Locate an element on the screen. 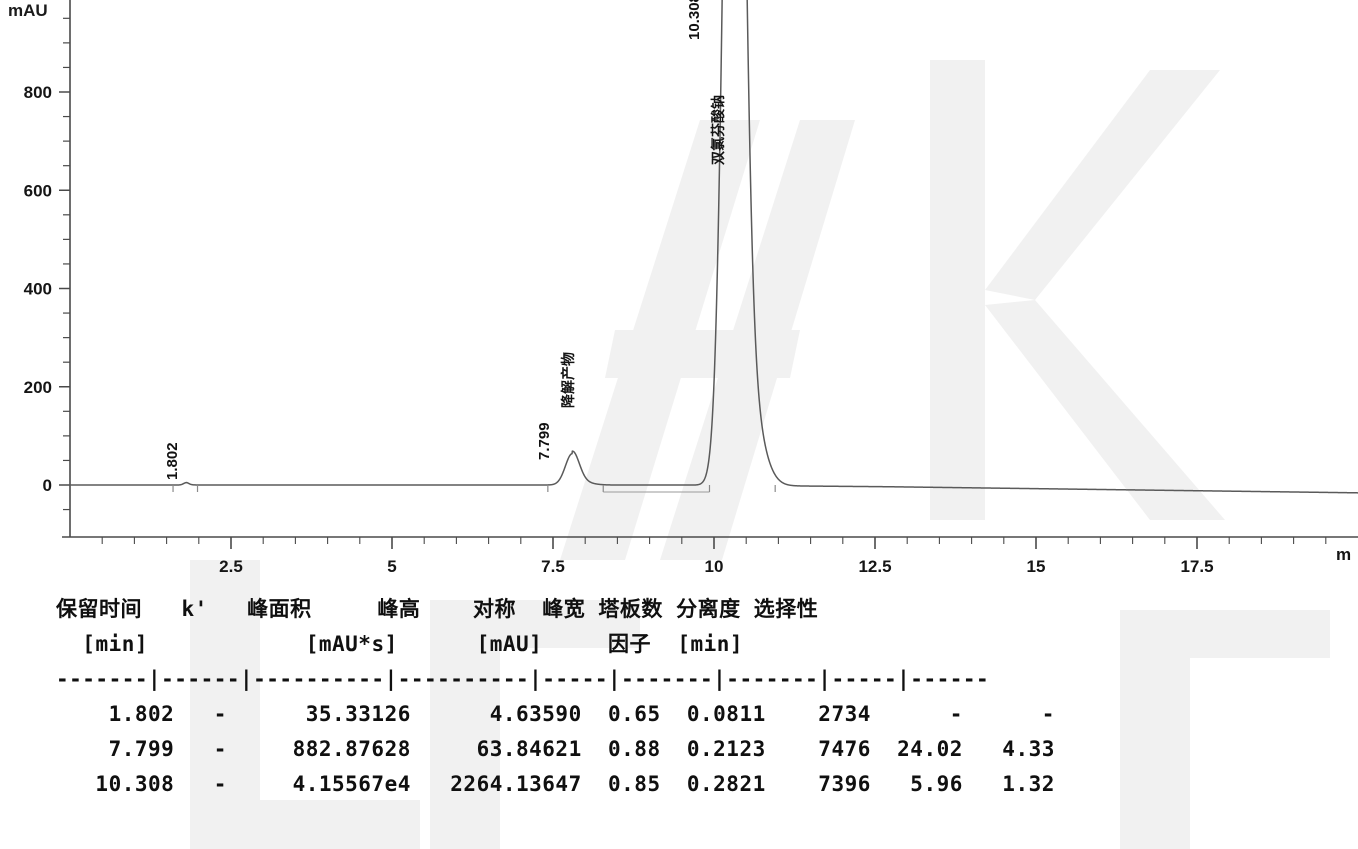 The image size is (1358, 849). col-header-selectivity: 选择性 is located at coordinates (786, 609).